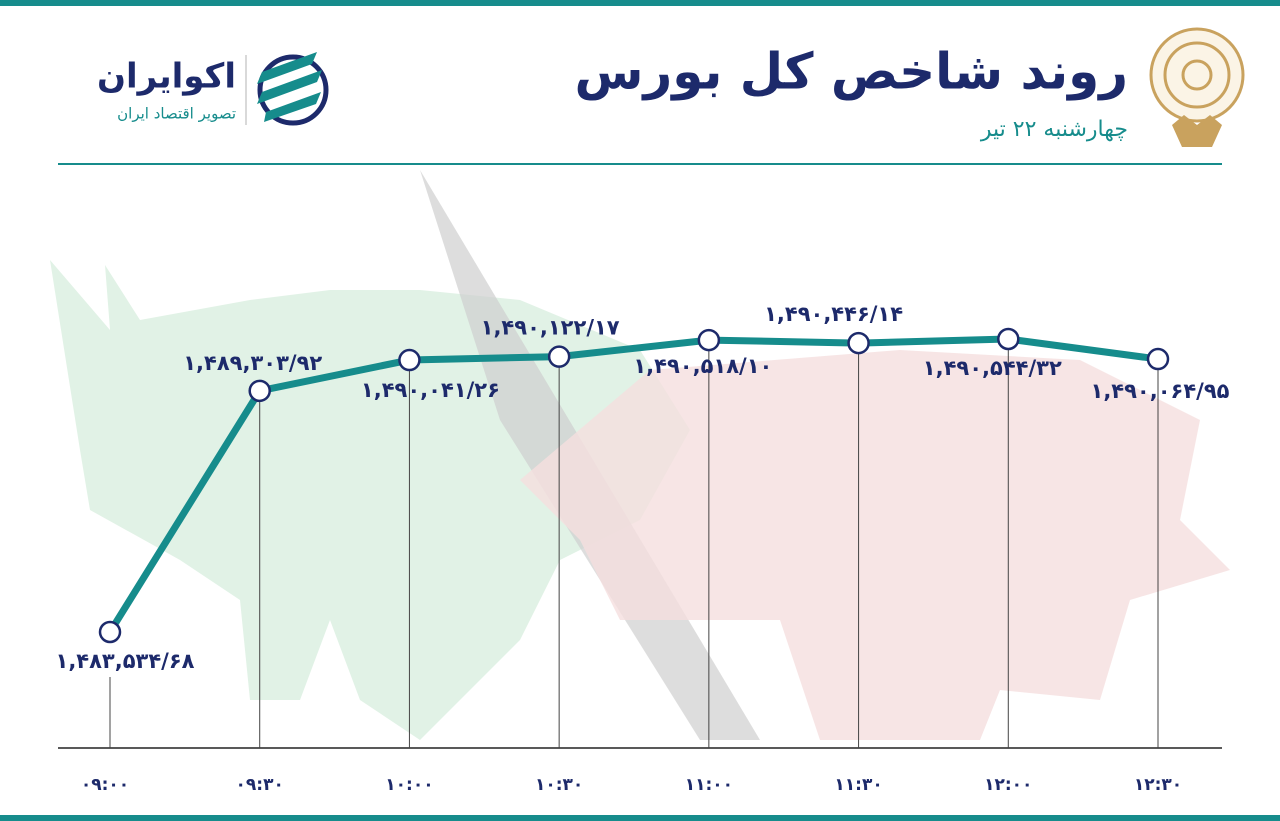  Describe the element at coordinates (430, 390) in the screenshot. I see `value-label: ۱,۴۹۰,۰۴۱/۲۶` at that location.